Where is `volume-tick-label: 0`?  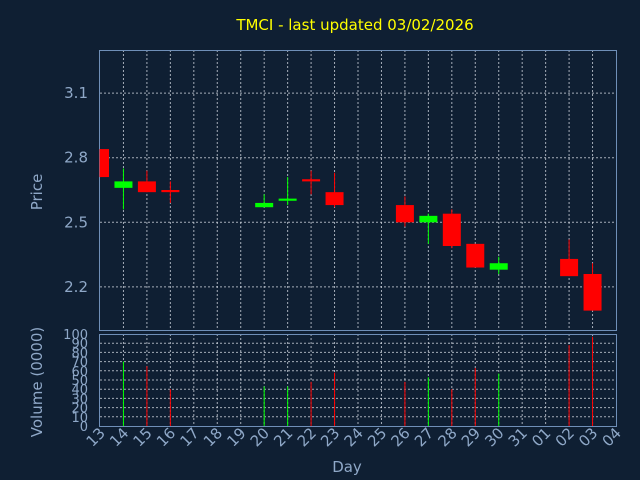
volume-tick-label: 0 is located at coordinates (84, 427).